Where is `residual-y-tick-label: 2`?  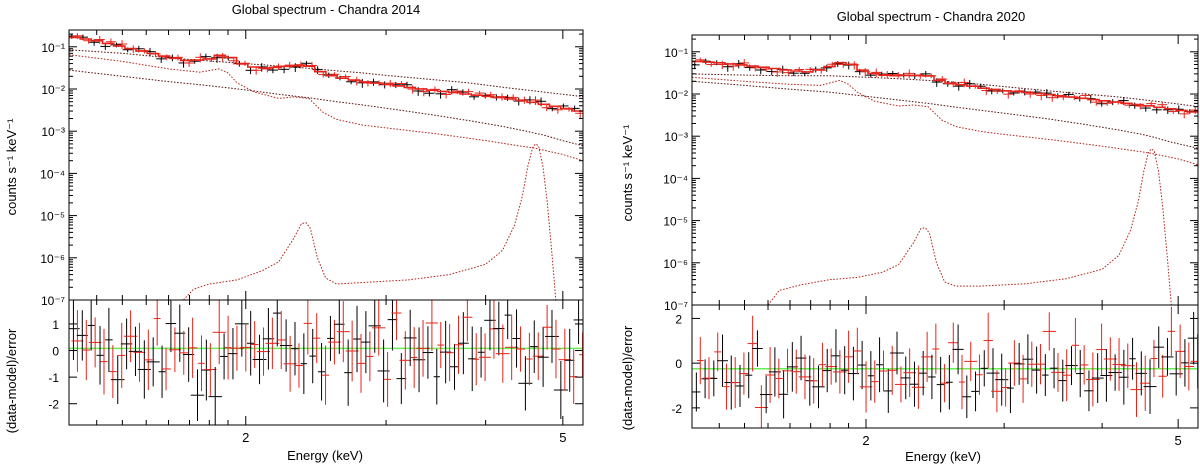
residual-y-tick-label: 2 is located at coordinates (678, 319).